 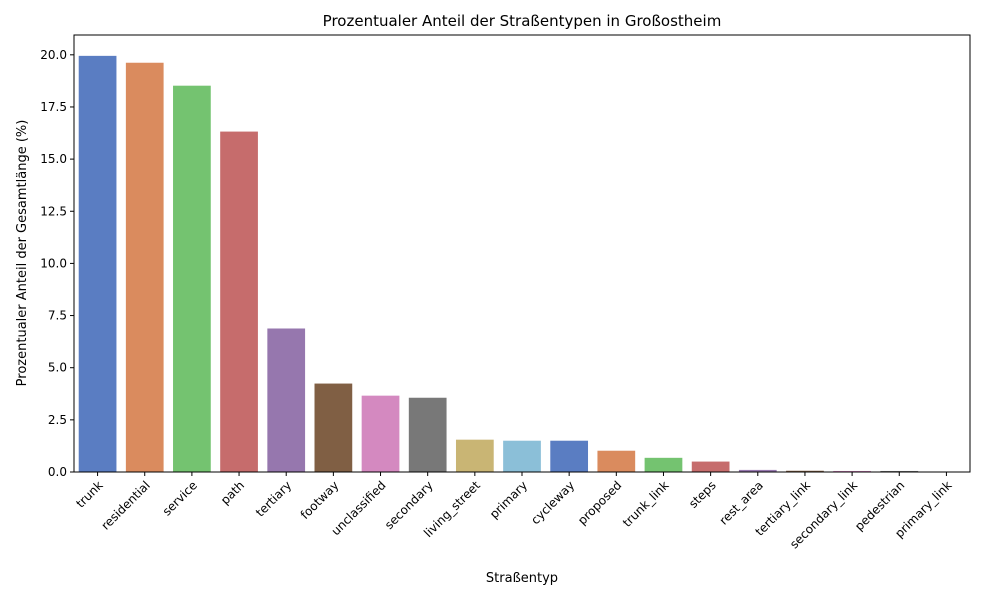 What do you see at coordinates (741, 502) in the screenshot?
I see `x-tick-label: rest_area` at bounding box center [741, 502].